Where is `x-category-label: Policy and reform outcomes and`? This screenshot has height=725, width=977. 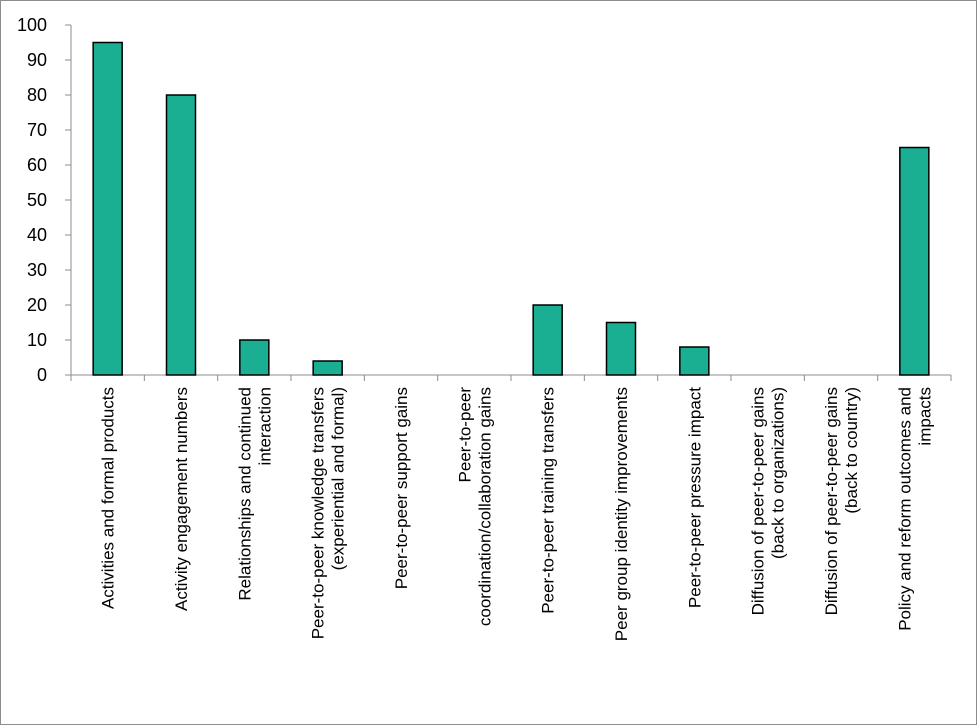 x-category-label: Policy and reform outcomes and is located at coordinates (904, 509).